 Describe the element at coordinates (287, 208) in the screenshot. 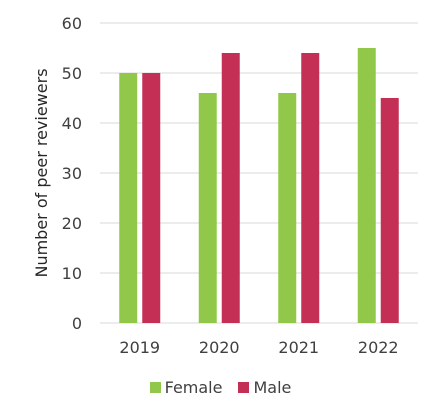

I see `bar-female-2021` at that location.